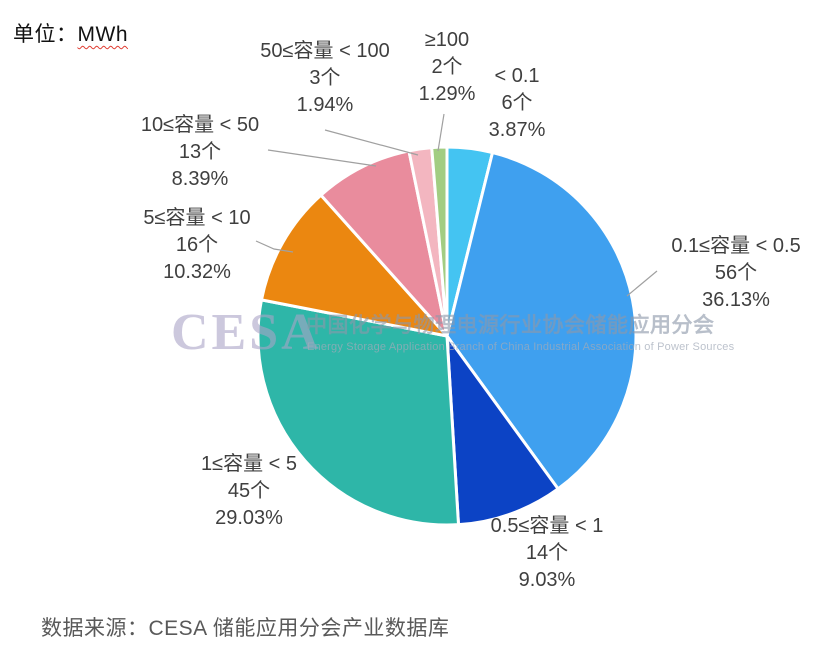  I want to click on percent-text: 36.13%, so click(736, 300).